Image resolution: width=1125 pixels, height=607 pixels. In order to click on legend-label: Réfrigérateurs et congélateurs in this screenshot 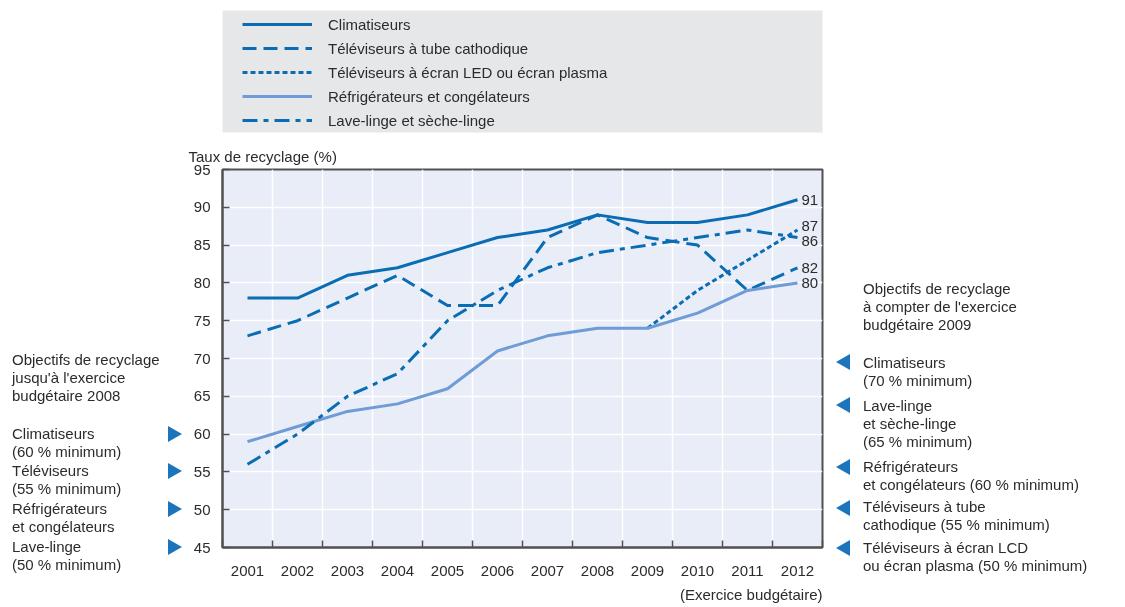, I will do `click(429, 96)`.